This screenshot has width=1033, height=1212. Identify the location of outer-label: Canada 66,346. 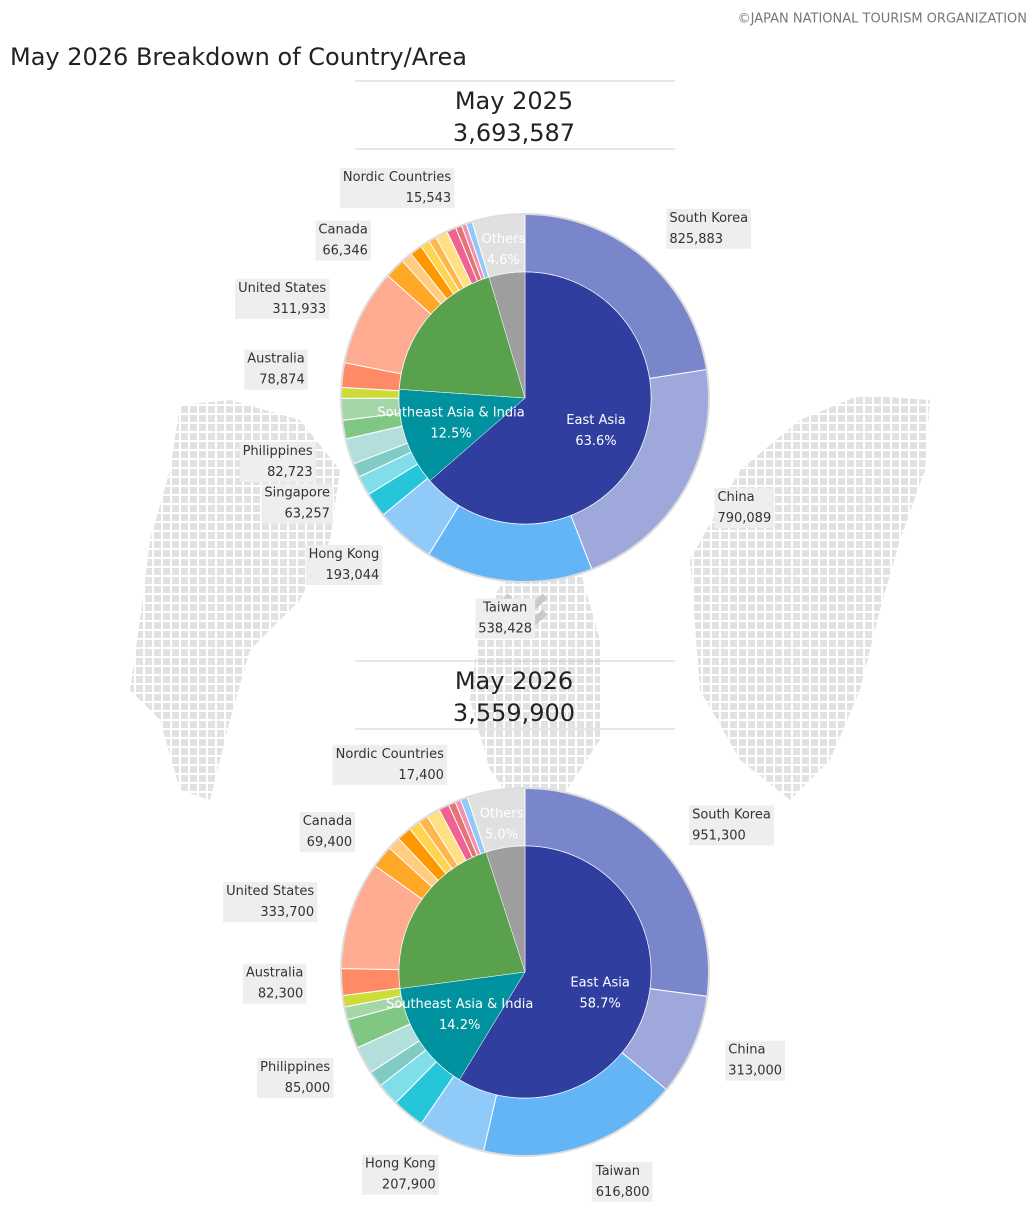
(343, 240).